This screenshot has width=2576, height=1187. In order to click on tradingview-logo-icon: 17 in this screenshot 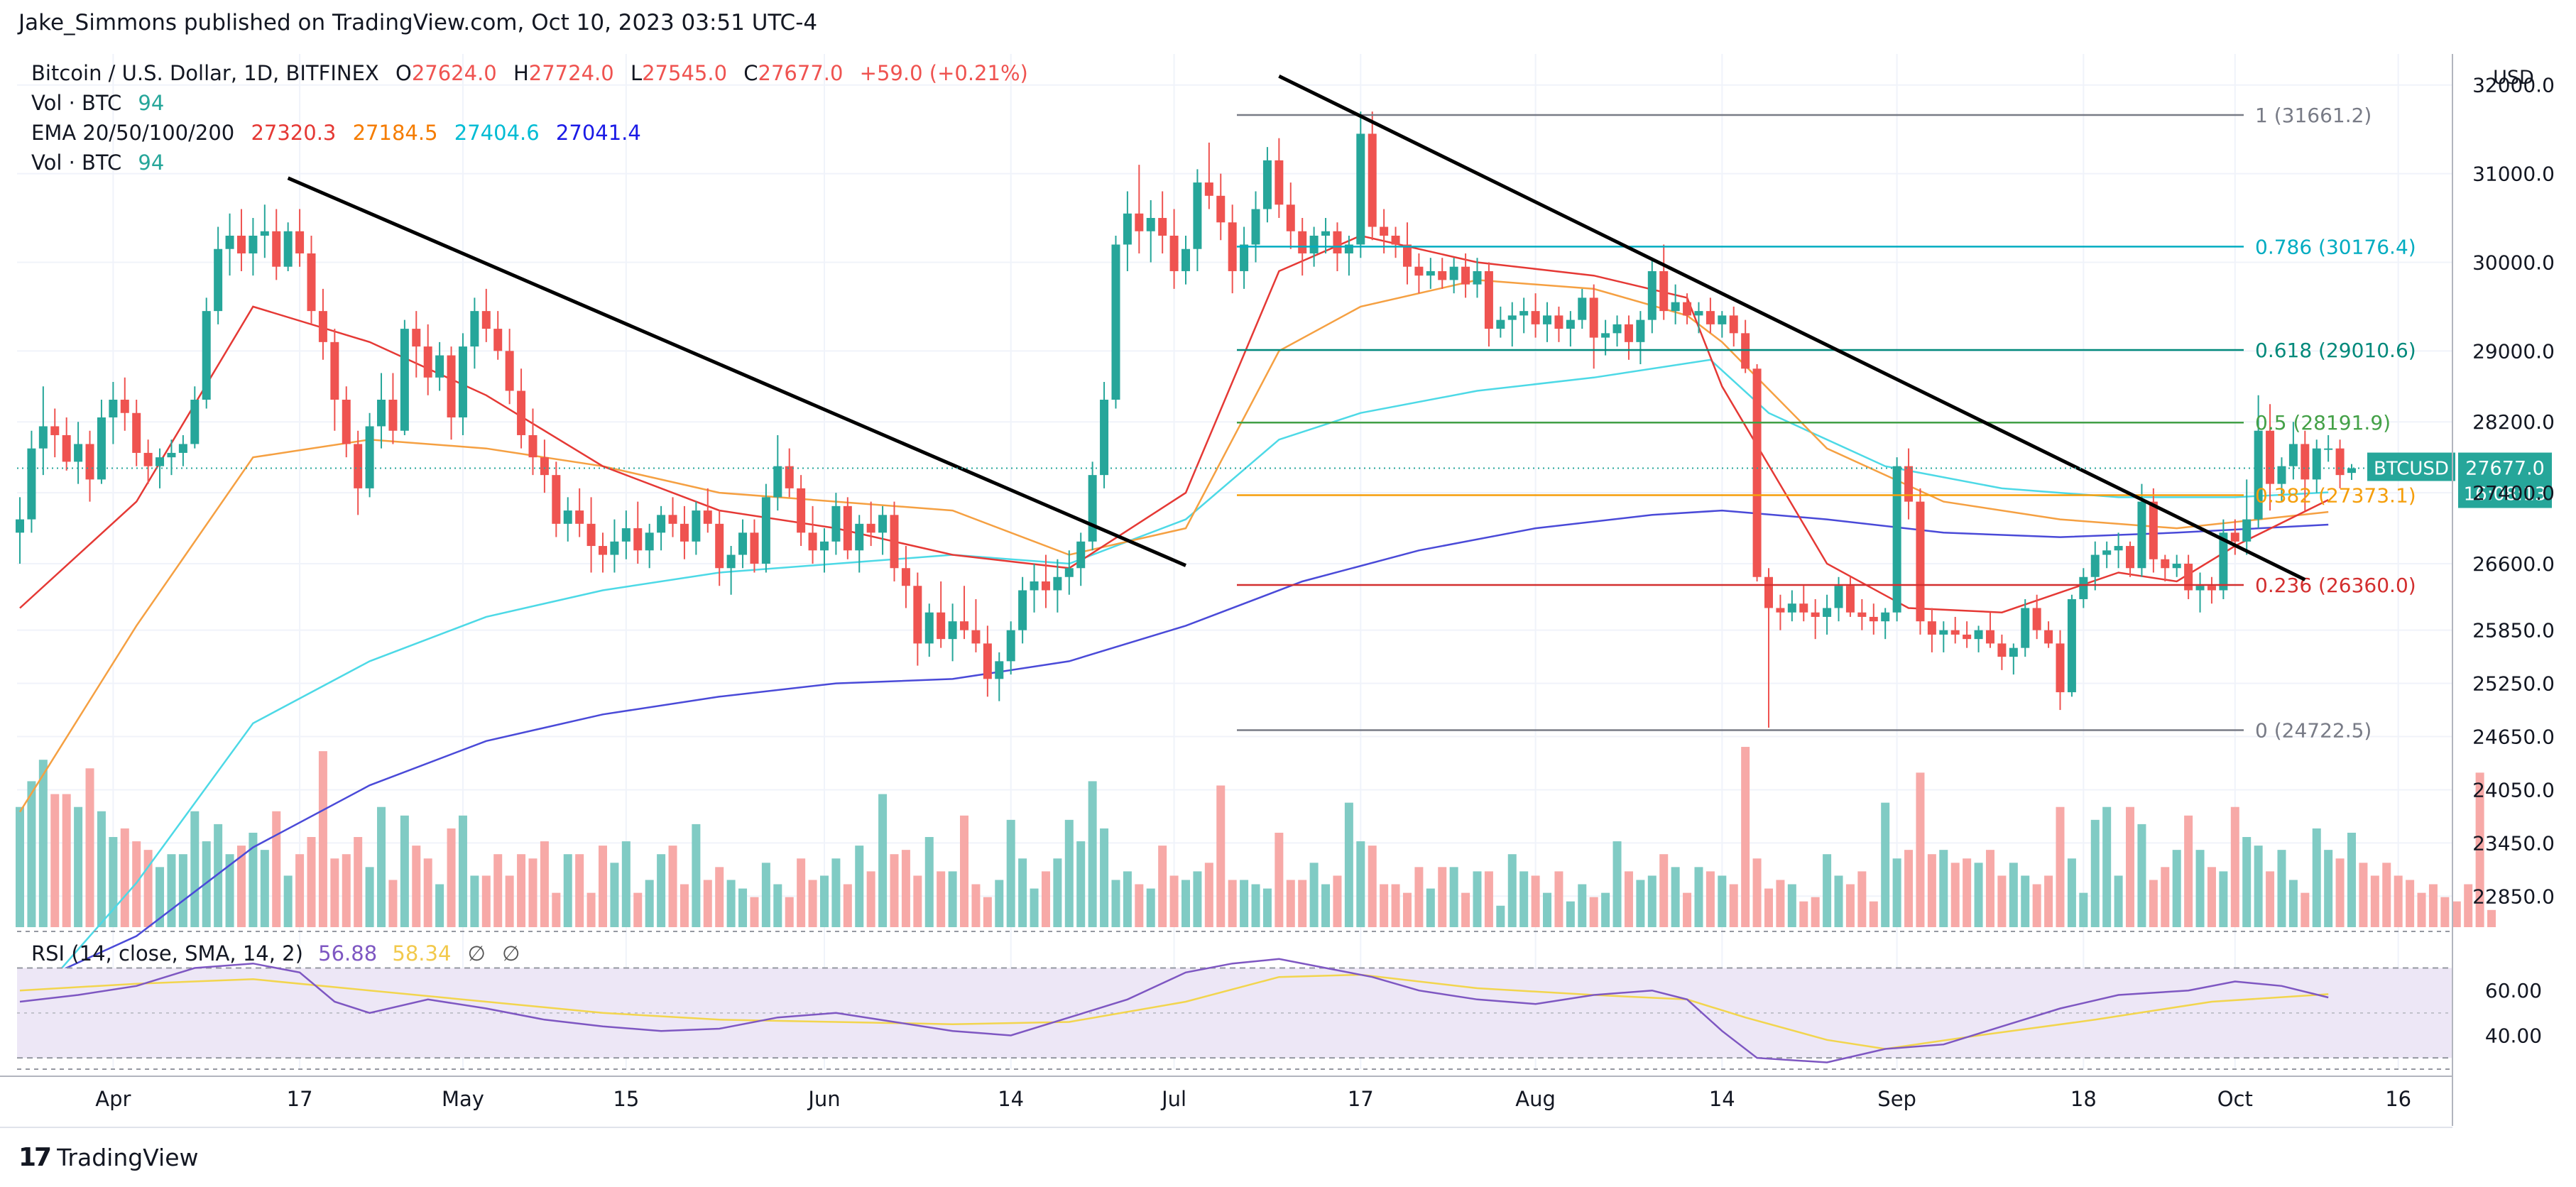, I will do `click(35, 1157)`.